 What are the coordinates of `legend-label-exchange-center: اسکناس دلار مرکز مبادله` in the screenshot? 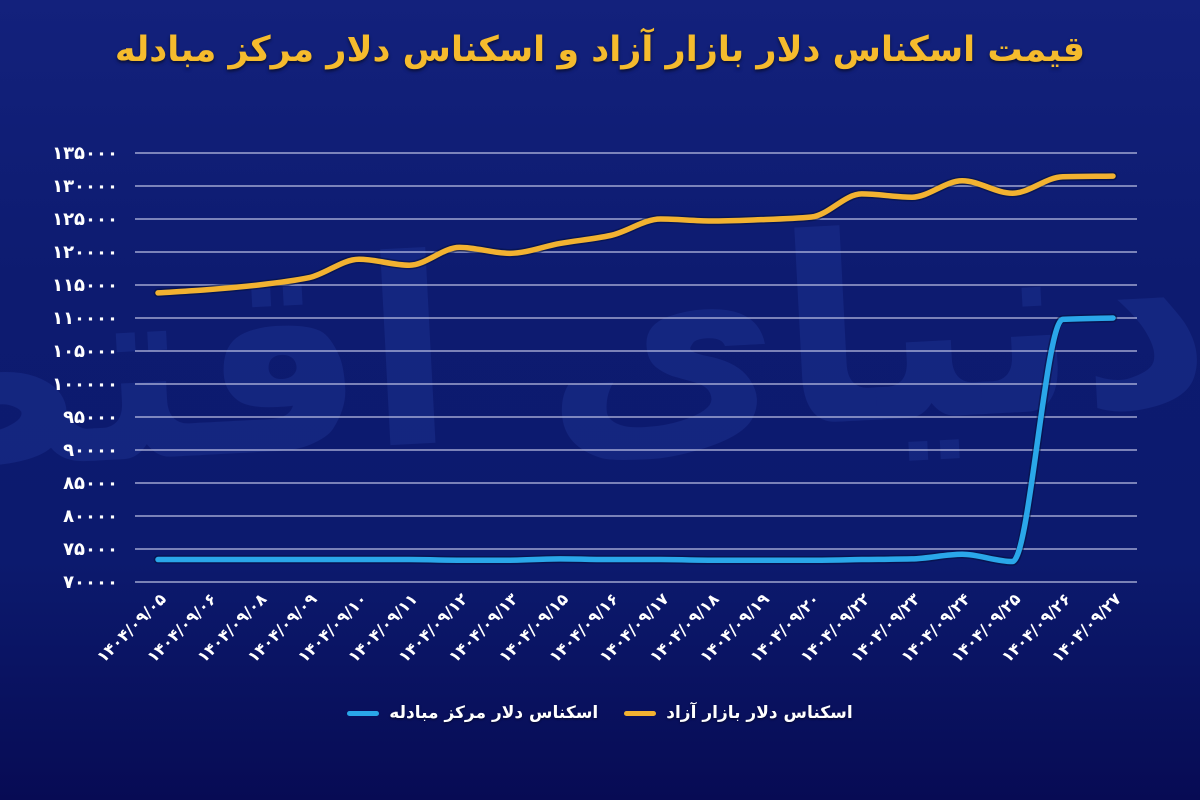 It's located at (494, 713).